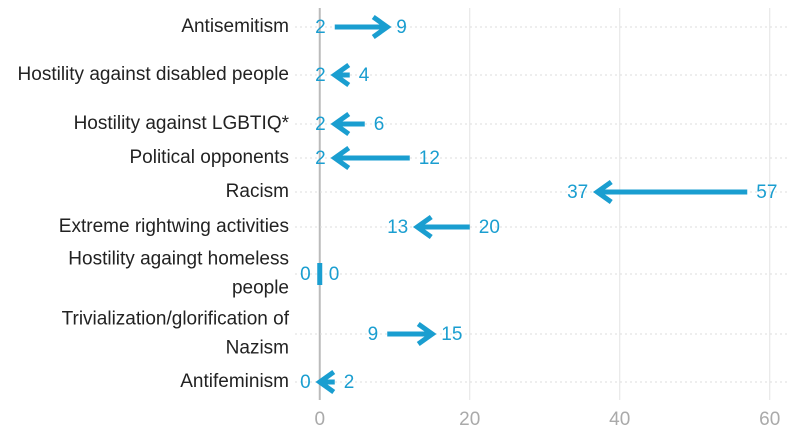 The image size is (794, 429). Describe the element at coordinates (260, 288) in the screenshot. I see `label-line: people` at that location.